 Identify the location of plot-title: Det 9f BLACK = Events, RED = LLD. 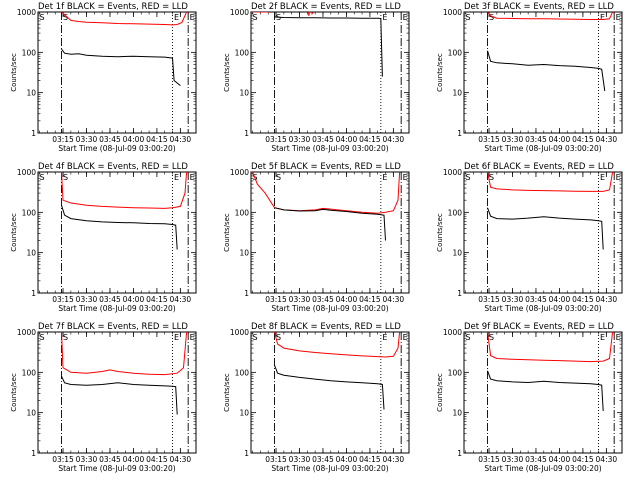
(539, 327).